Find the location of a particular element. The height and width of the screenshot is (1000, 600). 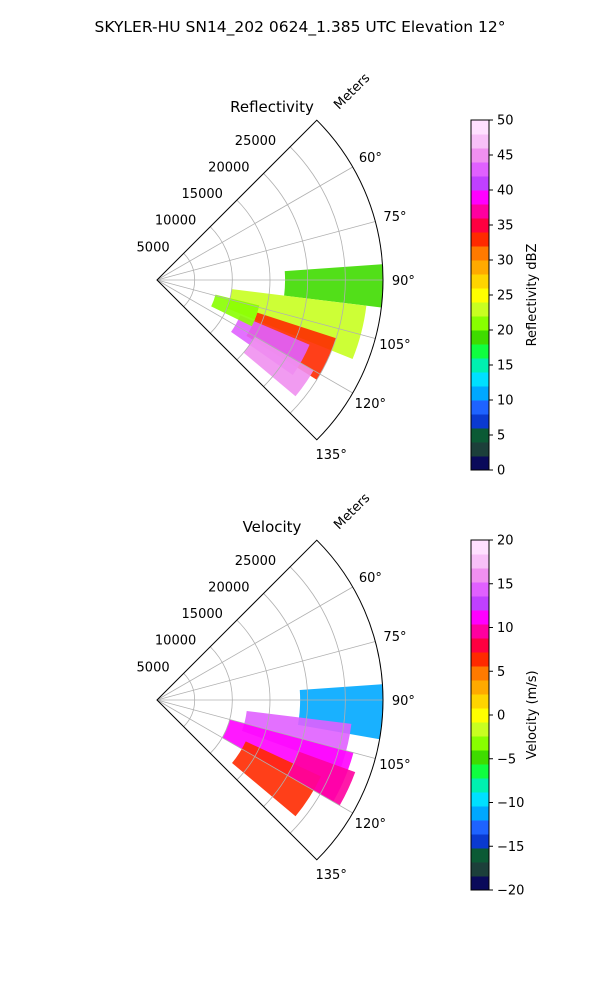

range-tick-label: 20000 is located at coordinates (228, 587).